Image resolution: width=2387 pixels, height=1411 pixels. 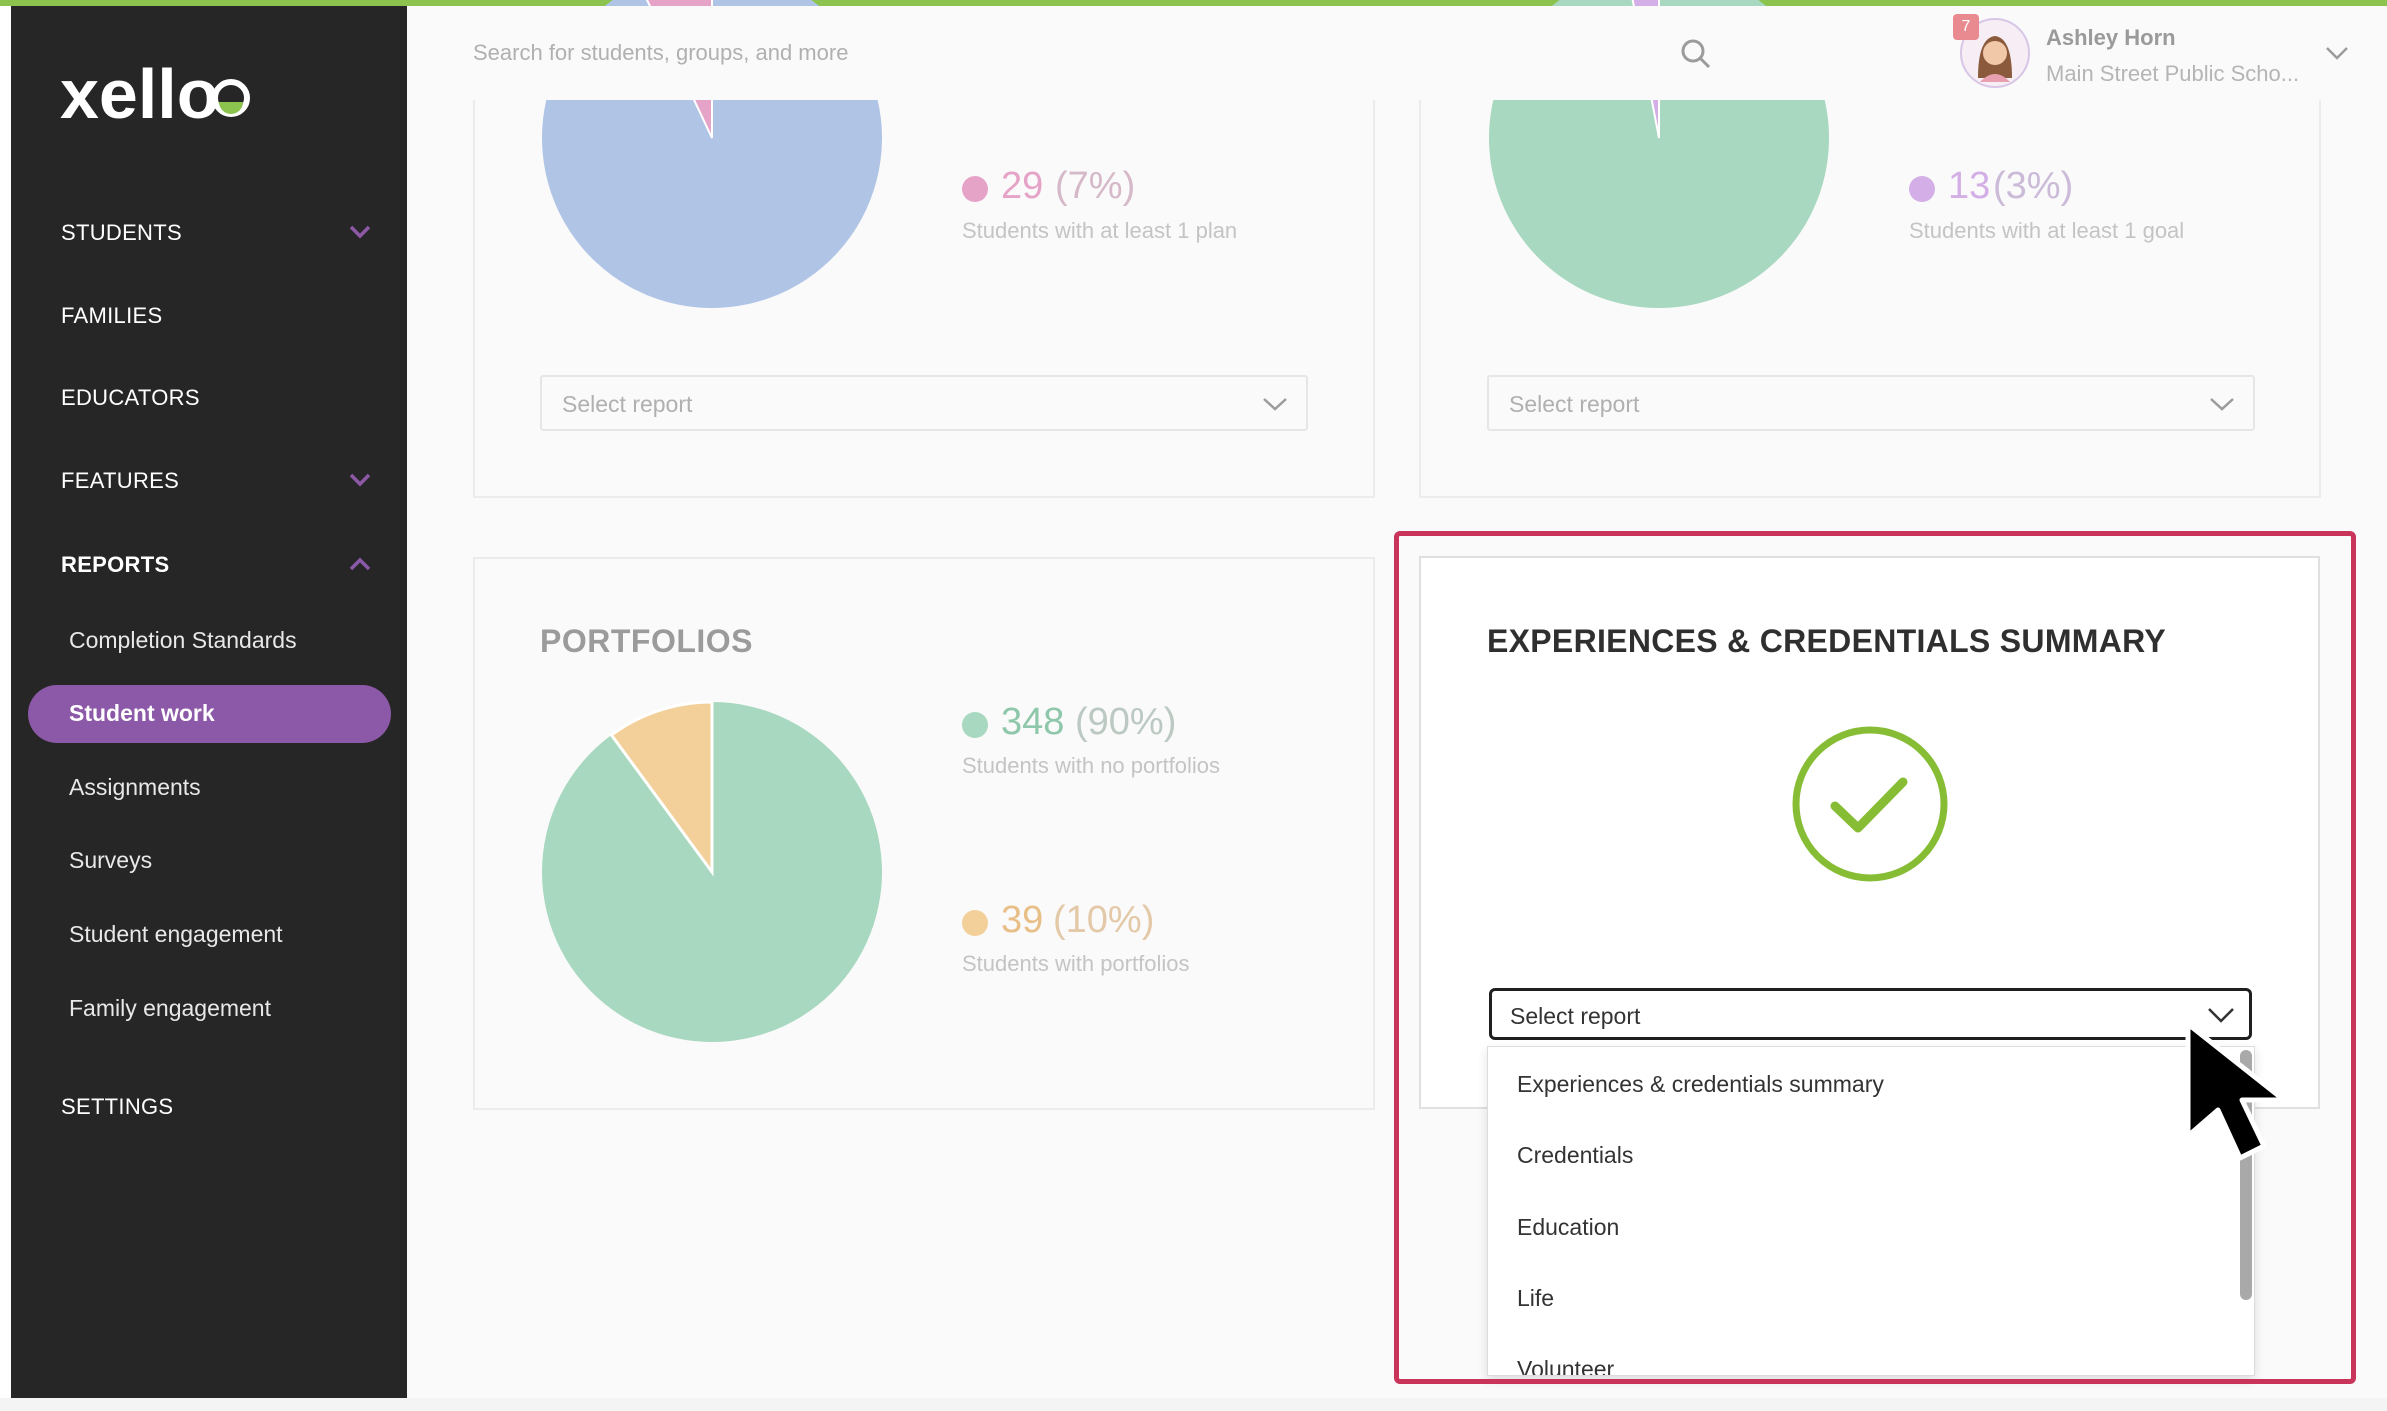 What do you see at coordinates (661, 52) in the screenshot?
I see `search-input: Search for students, groups, and more` at bounding box center [661, 52].